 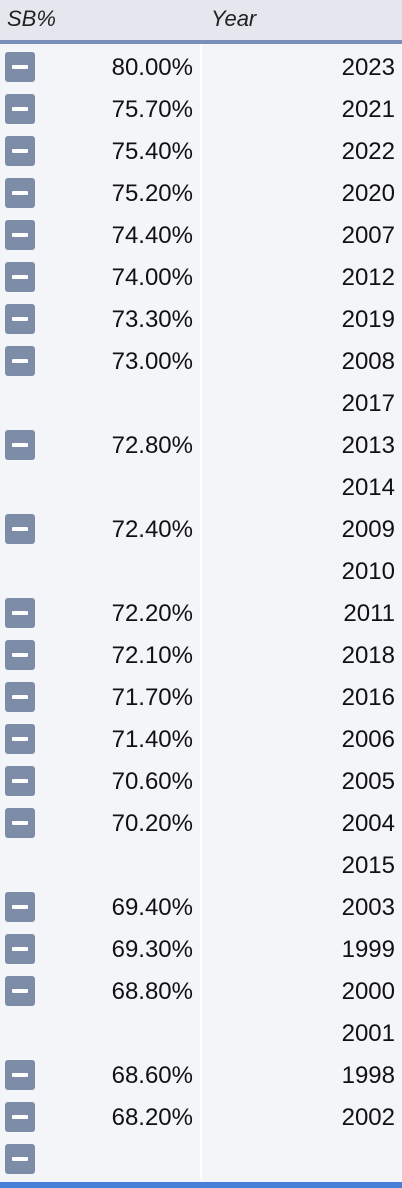 What do you see at coordinates (152, 1075) in the screenshot?
I see `sb-pct-cell: 68.60%` at bounding box center [152, 1075].